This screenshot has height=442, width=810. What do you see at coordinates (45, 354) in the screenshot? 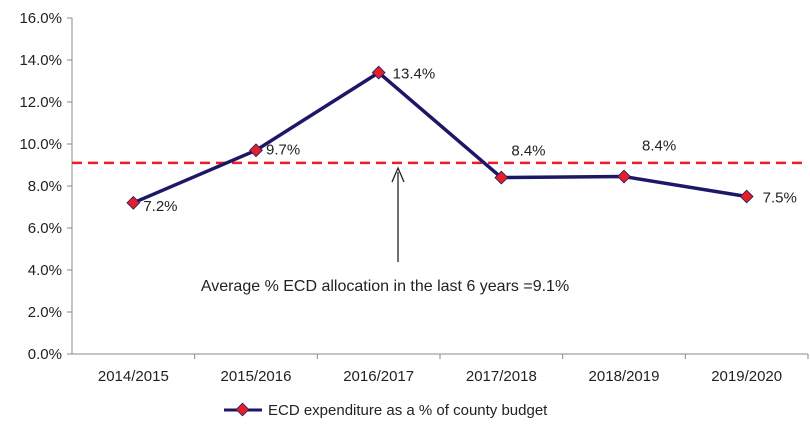
I see `y-tick-label: 0.0%` at bounding box center [45, 354].